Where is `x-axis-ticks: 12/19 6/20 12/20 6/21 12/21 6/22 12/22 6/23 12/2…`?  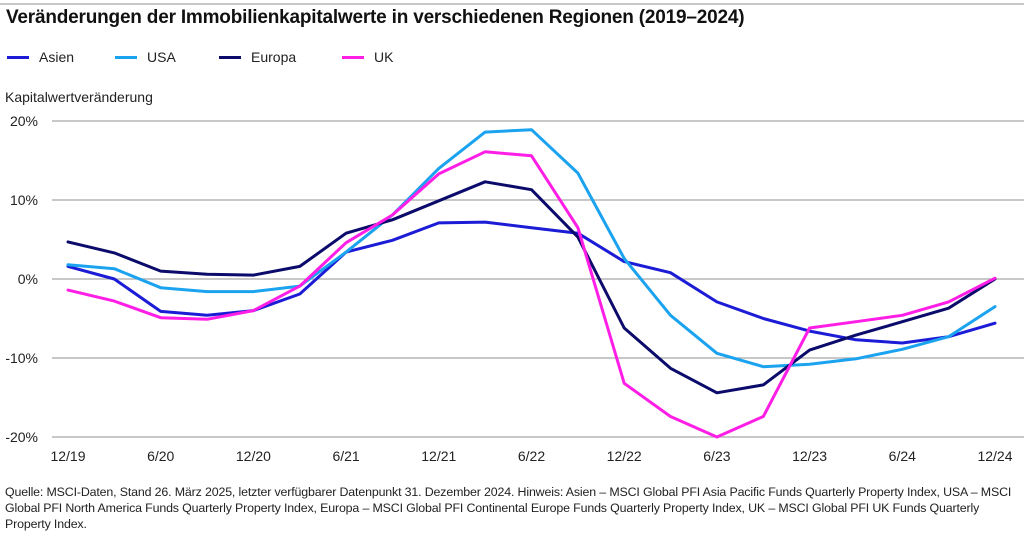 x-axis-ticks: 12/19 6/20 12/20 6/21 12/21 6/22 12/22 6/23 12/2… is located at coordinates (531, 456).